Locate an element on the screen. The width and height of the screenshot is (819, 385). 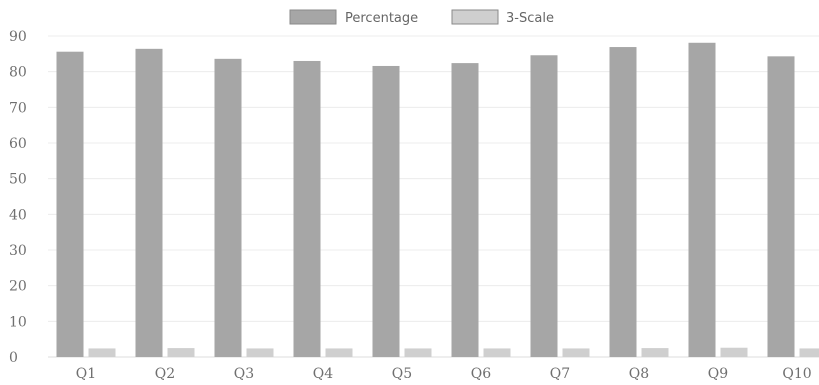
legend-label: 3-Scale is located at coordinates (530, 18).